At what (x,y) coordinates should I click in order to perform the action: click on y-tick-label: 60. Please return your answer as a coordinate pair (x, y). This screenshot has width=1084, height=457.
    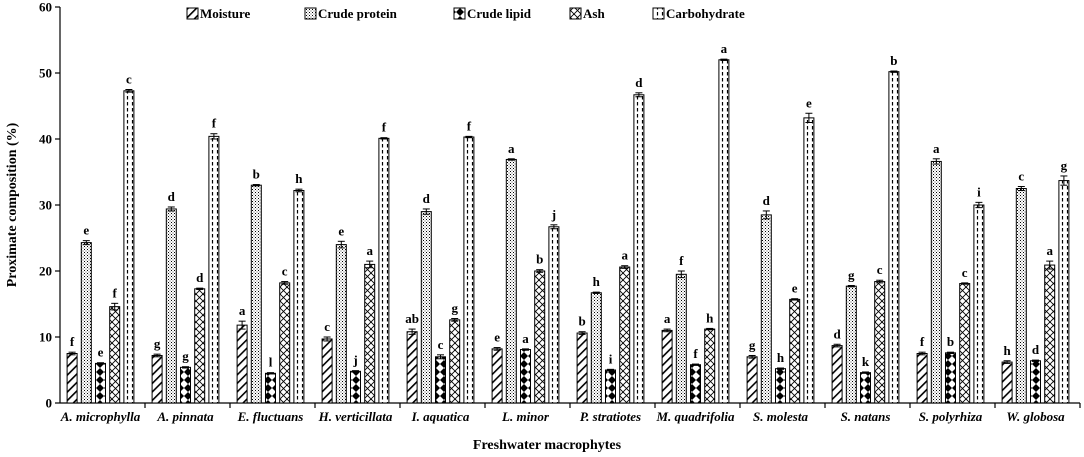
    Looking at the image, I should click on (45, 7).